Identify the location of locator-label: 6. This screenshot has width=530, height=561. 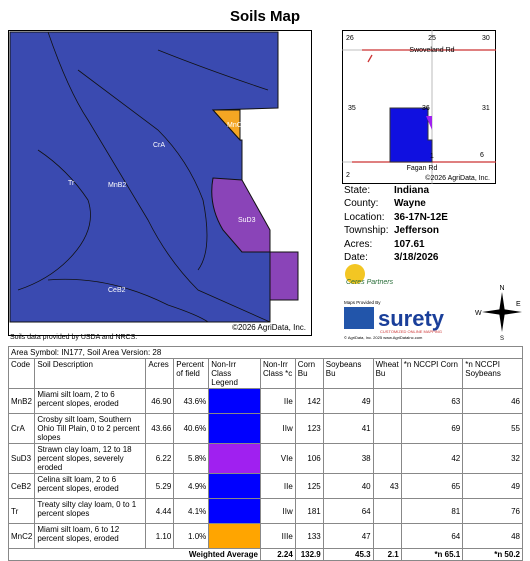
(482, 155).